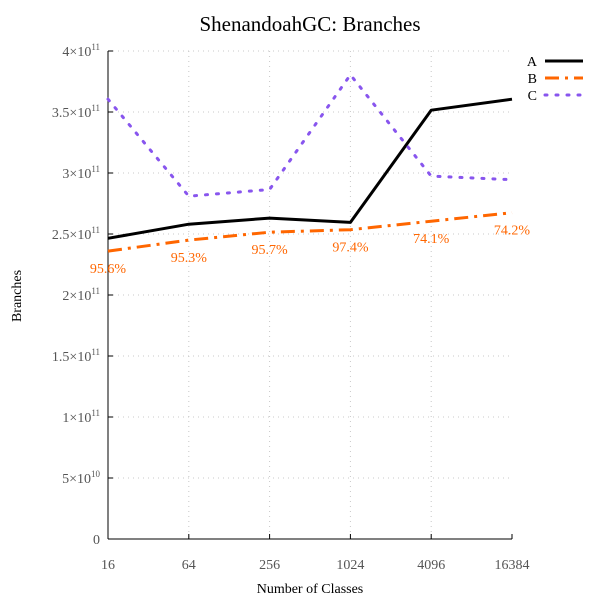 This screenshot has height=600, width=600. I want to click on legend-label: A, so click(532, 62).